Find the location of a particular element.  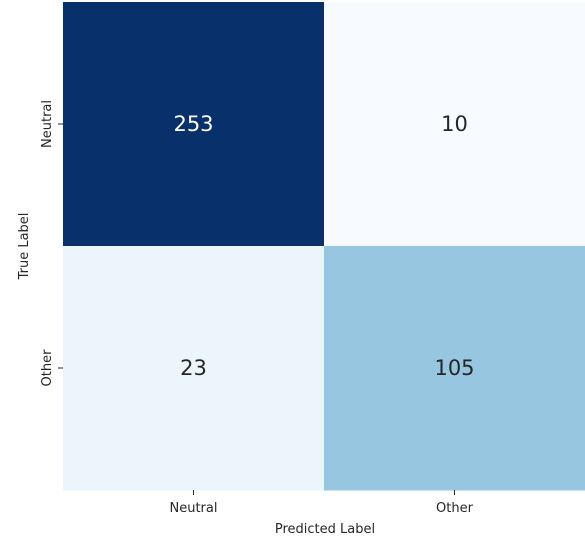

x-tick-label: Other is located at coordinates (455, 508).